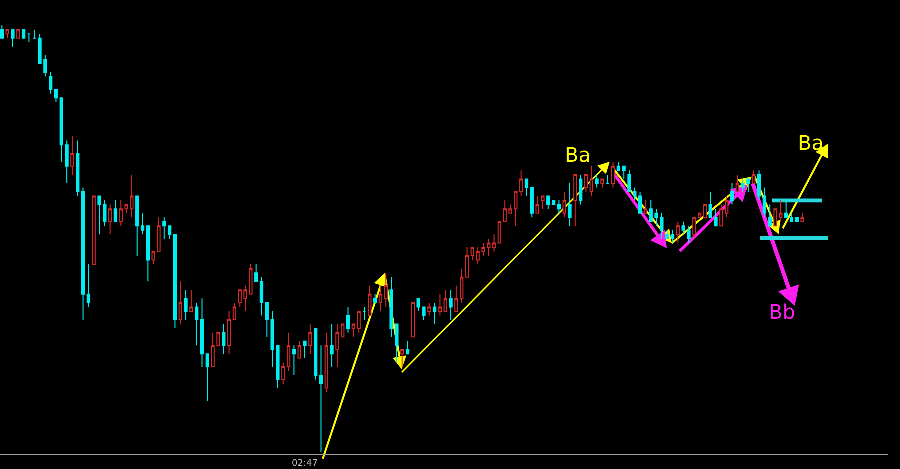 The image size is (900, 469). What do you see at coordinates (782, 312) in the screenshot?
I see `annotation: Bb` at bounding box center [782, 312].